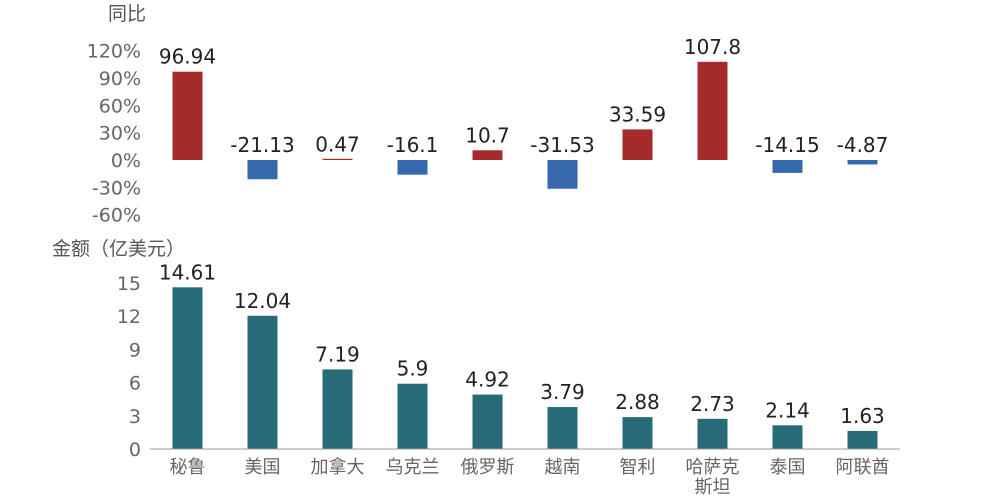 The height and width of the screenshot is (500, 1000). What do you see at coordinates (187, 57) in the screenshot?
I see `top-data-label: 96.94` at bounding box center [187, 57].